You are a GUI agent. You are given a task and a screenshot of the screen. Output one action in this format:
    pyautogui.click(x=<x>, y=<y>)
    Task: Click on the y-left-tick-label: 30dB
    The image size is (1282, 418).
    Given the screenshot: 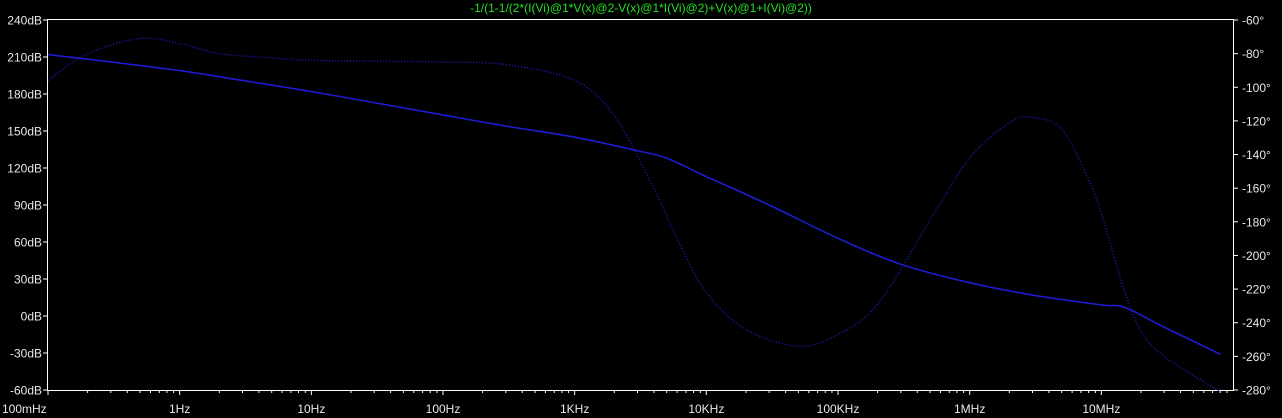 What is the action you would take?
    pyautogui.click(x=28, y=280)
    